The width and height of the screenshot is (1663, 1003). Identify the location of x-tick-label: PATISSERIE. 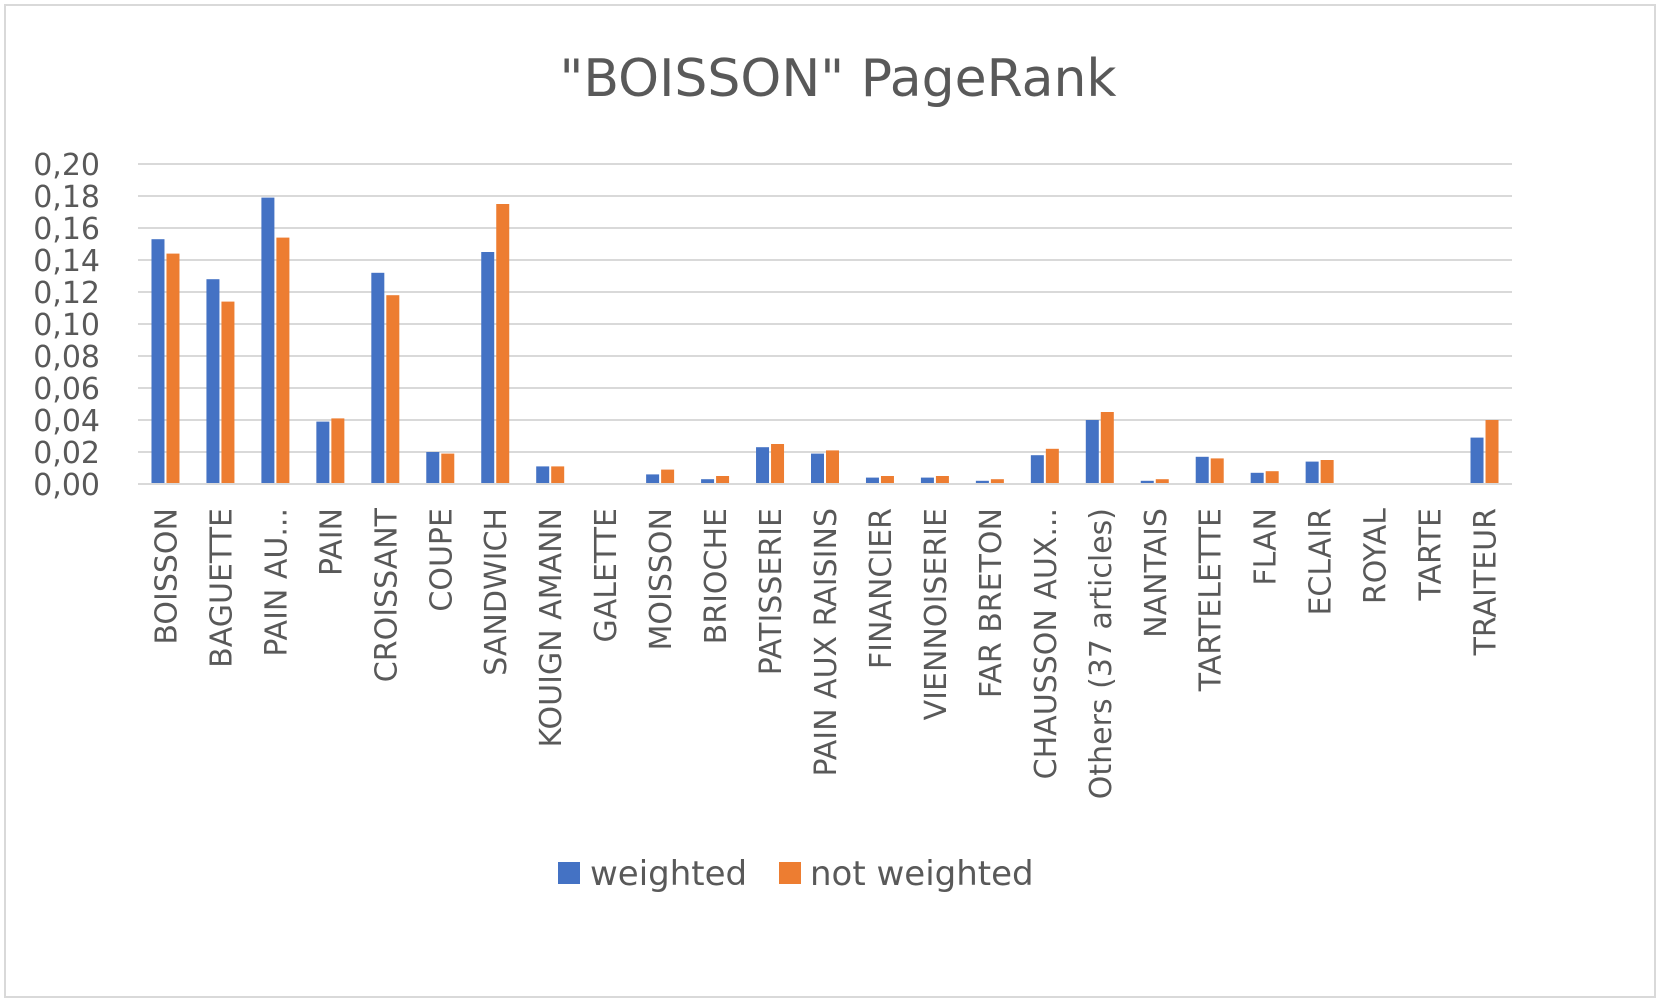
(771, 591).